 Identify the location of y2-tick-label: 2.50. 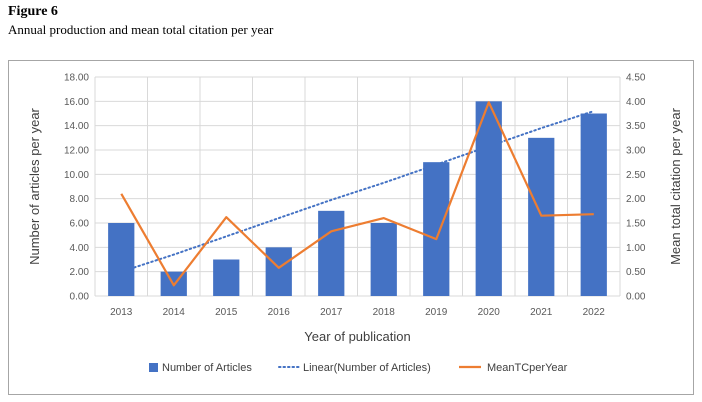
(636, 175).